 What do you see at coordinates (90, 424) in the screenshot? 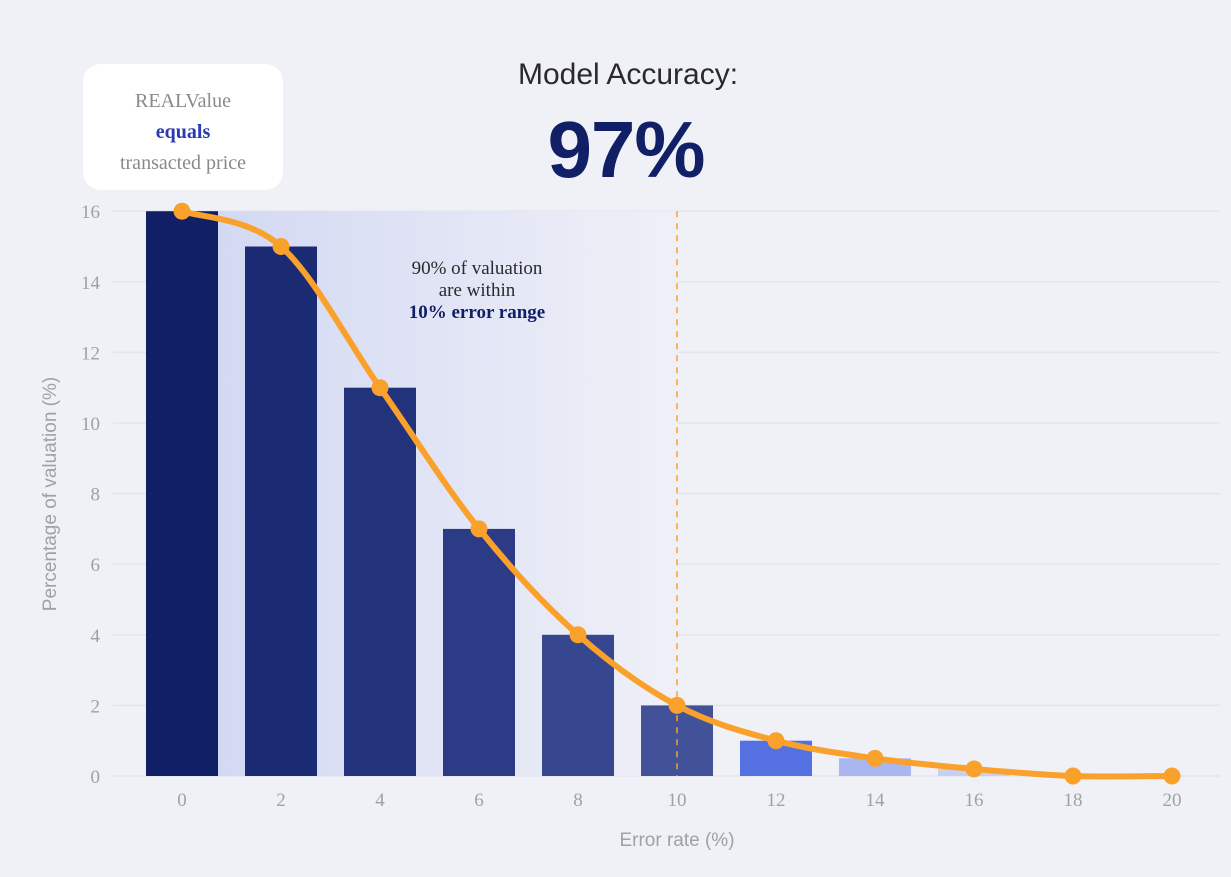
I see `y-tick-label: 10` at bounding box center [90, 424].